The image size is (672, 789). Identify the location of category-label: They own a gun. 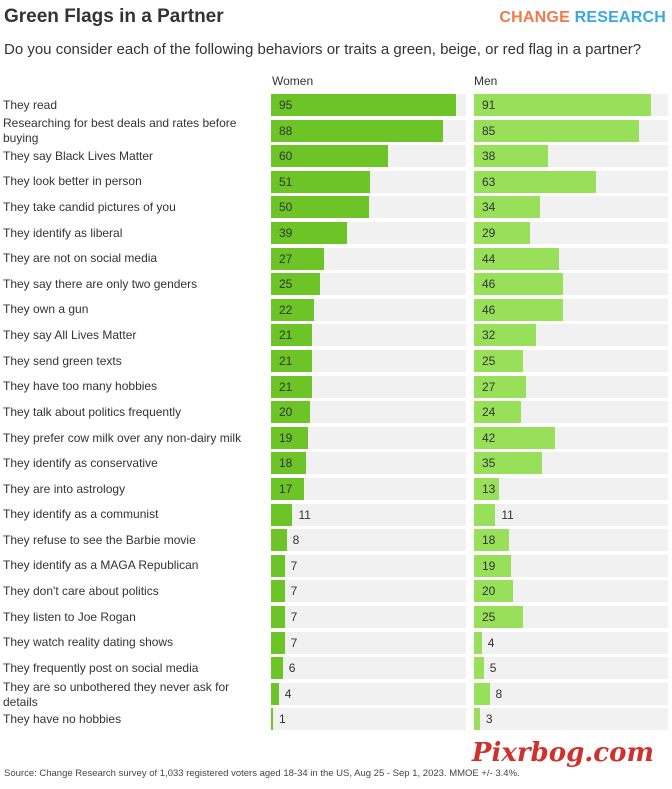
(46, 309).